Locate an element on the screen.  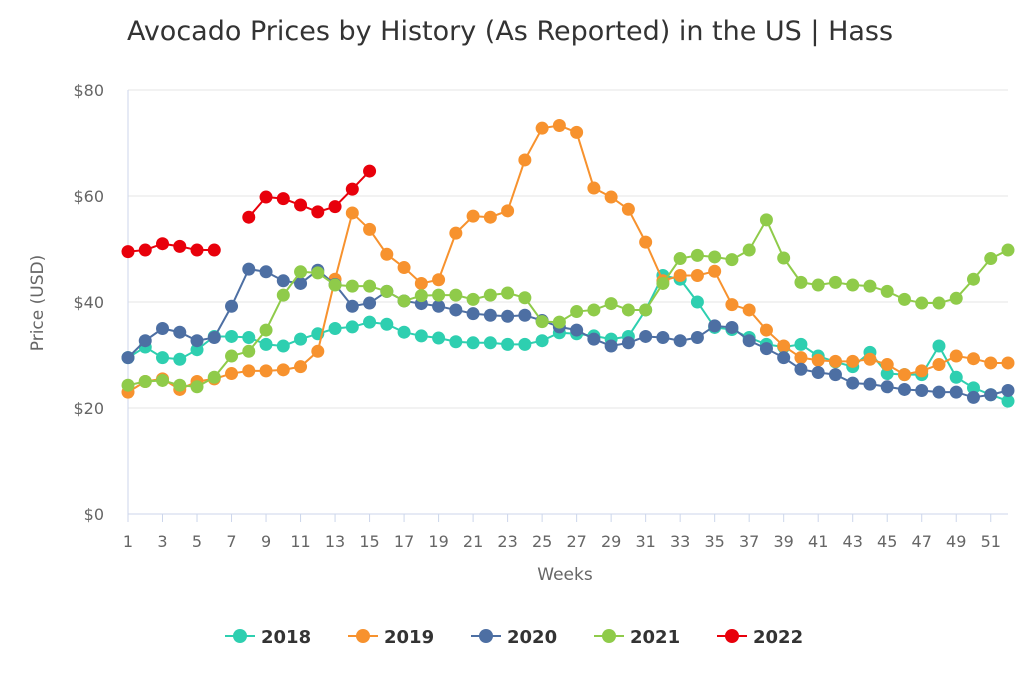
legend-item-2022: 2022 is located at coordinates (760, 637).